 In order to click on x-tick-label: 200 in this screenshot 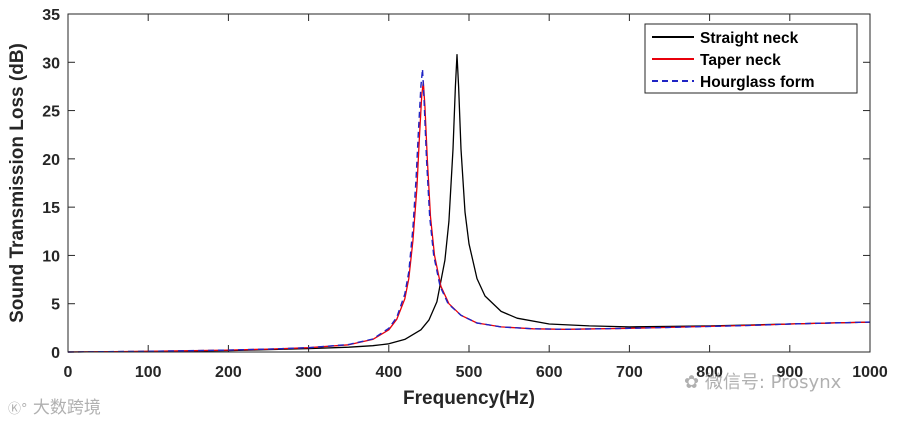, I will do `click(228, 372)`.